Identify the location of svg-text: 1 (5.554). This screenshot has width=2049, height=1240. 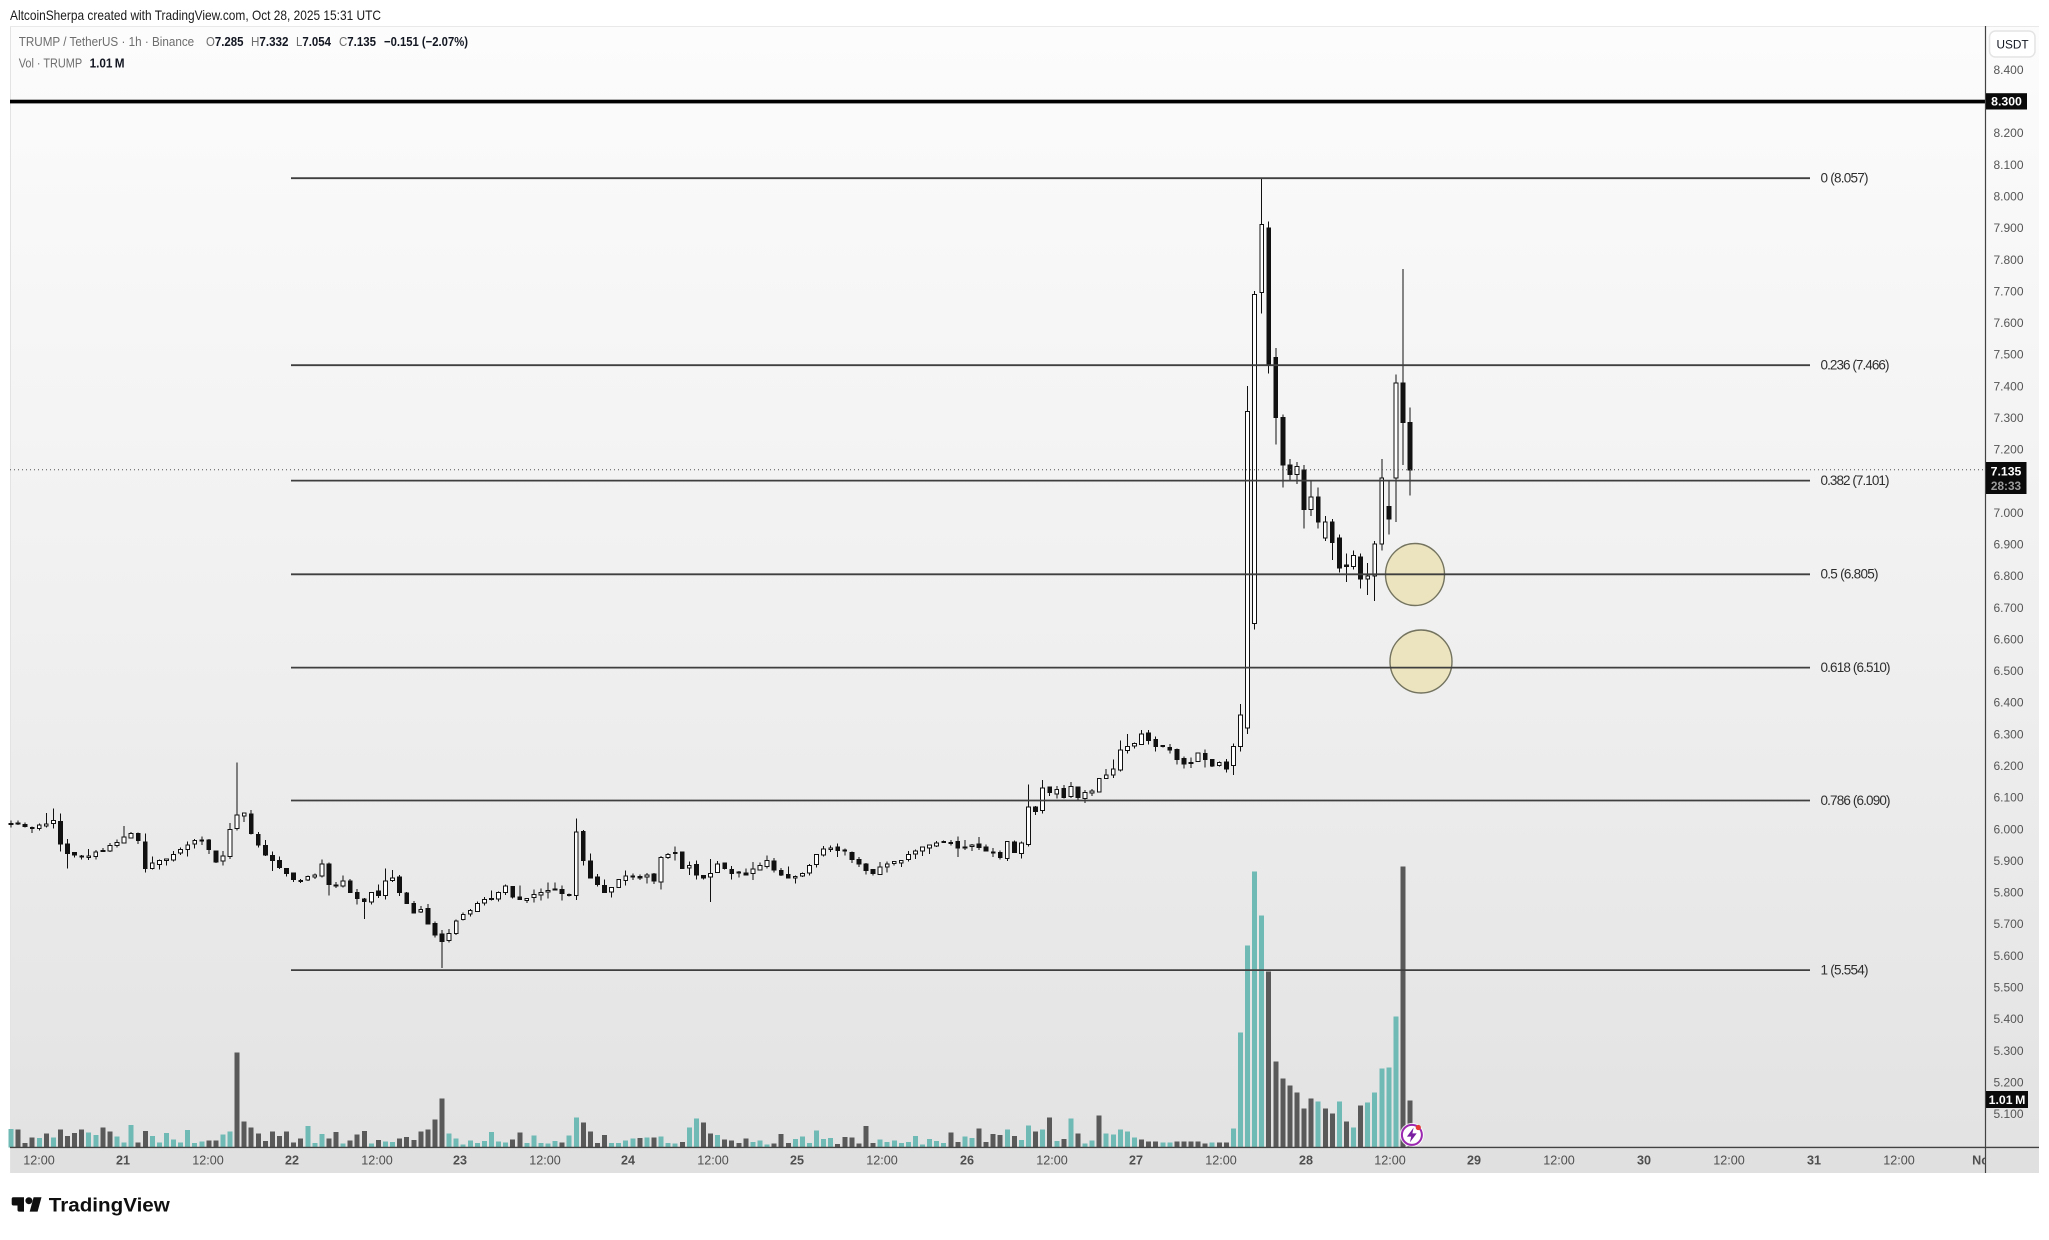
(1845, 969).